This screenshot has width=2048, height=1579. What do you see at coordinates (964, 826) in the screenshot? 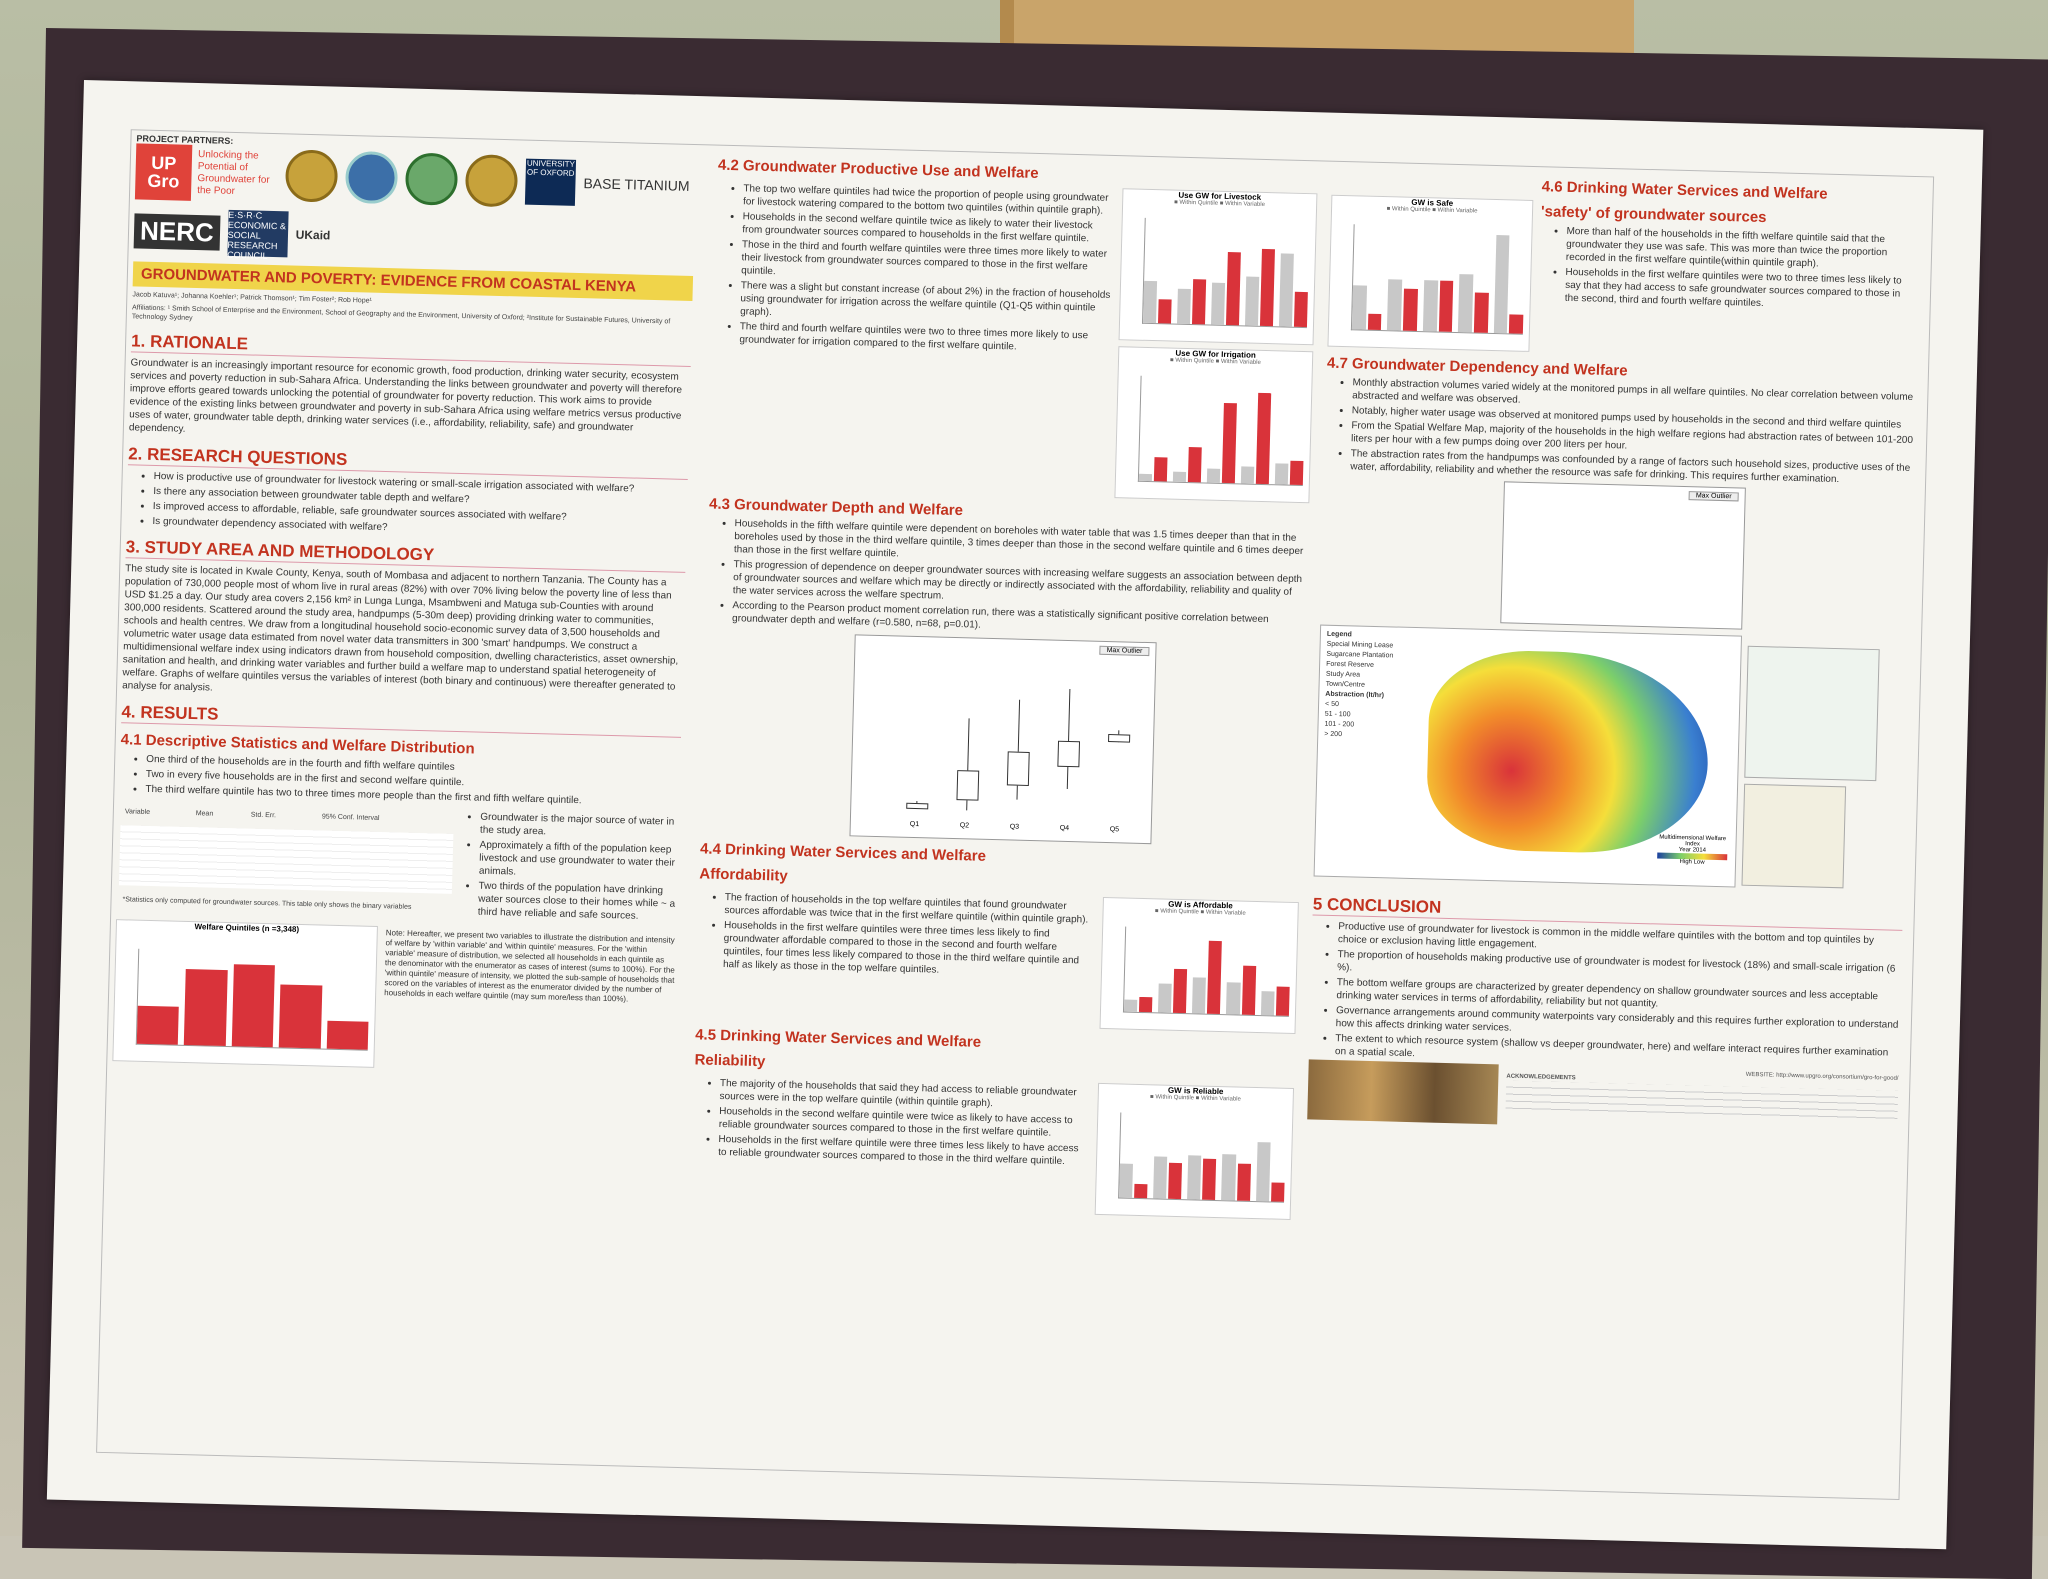
I see `boxplot-category-label: Q2` at bounding box center [964, 826].